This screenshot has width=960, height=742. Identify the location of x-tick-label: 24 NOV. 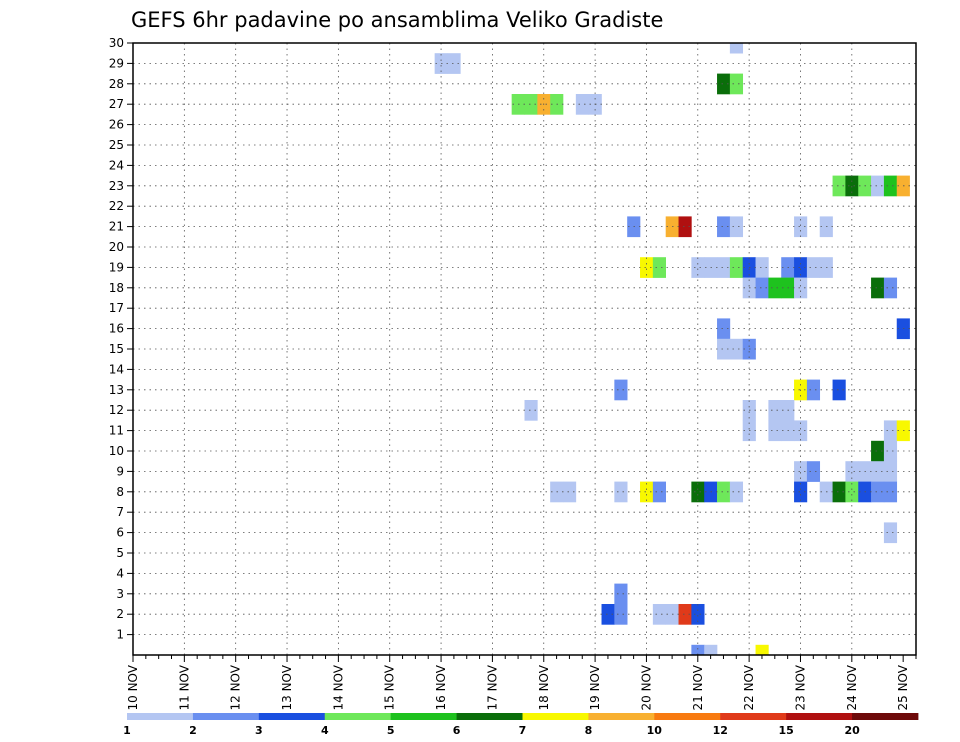
(852, 687).